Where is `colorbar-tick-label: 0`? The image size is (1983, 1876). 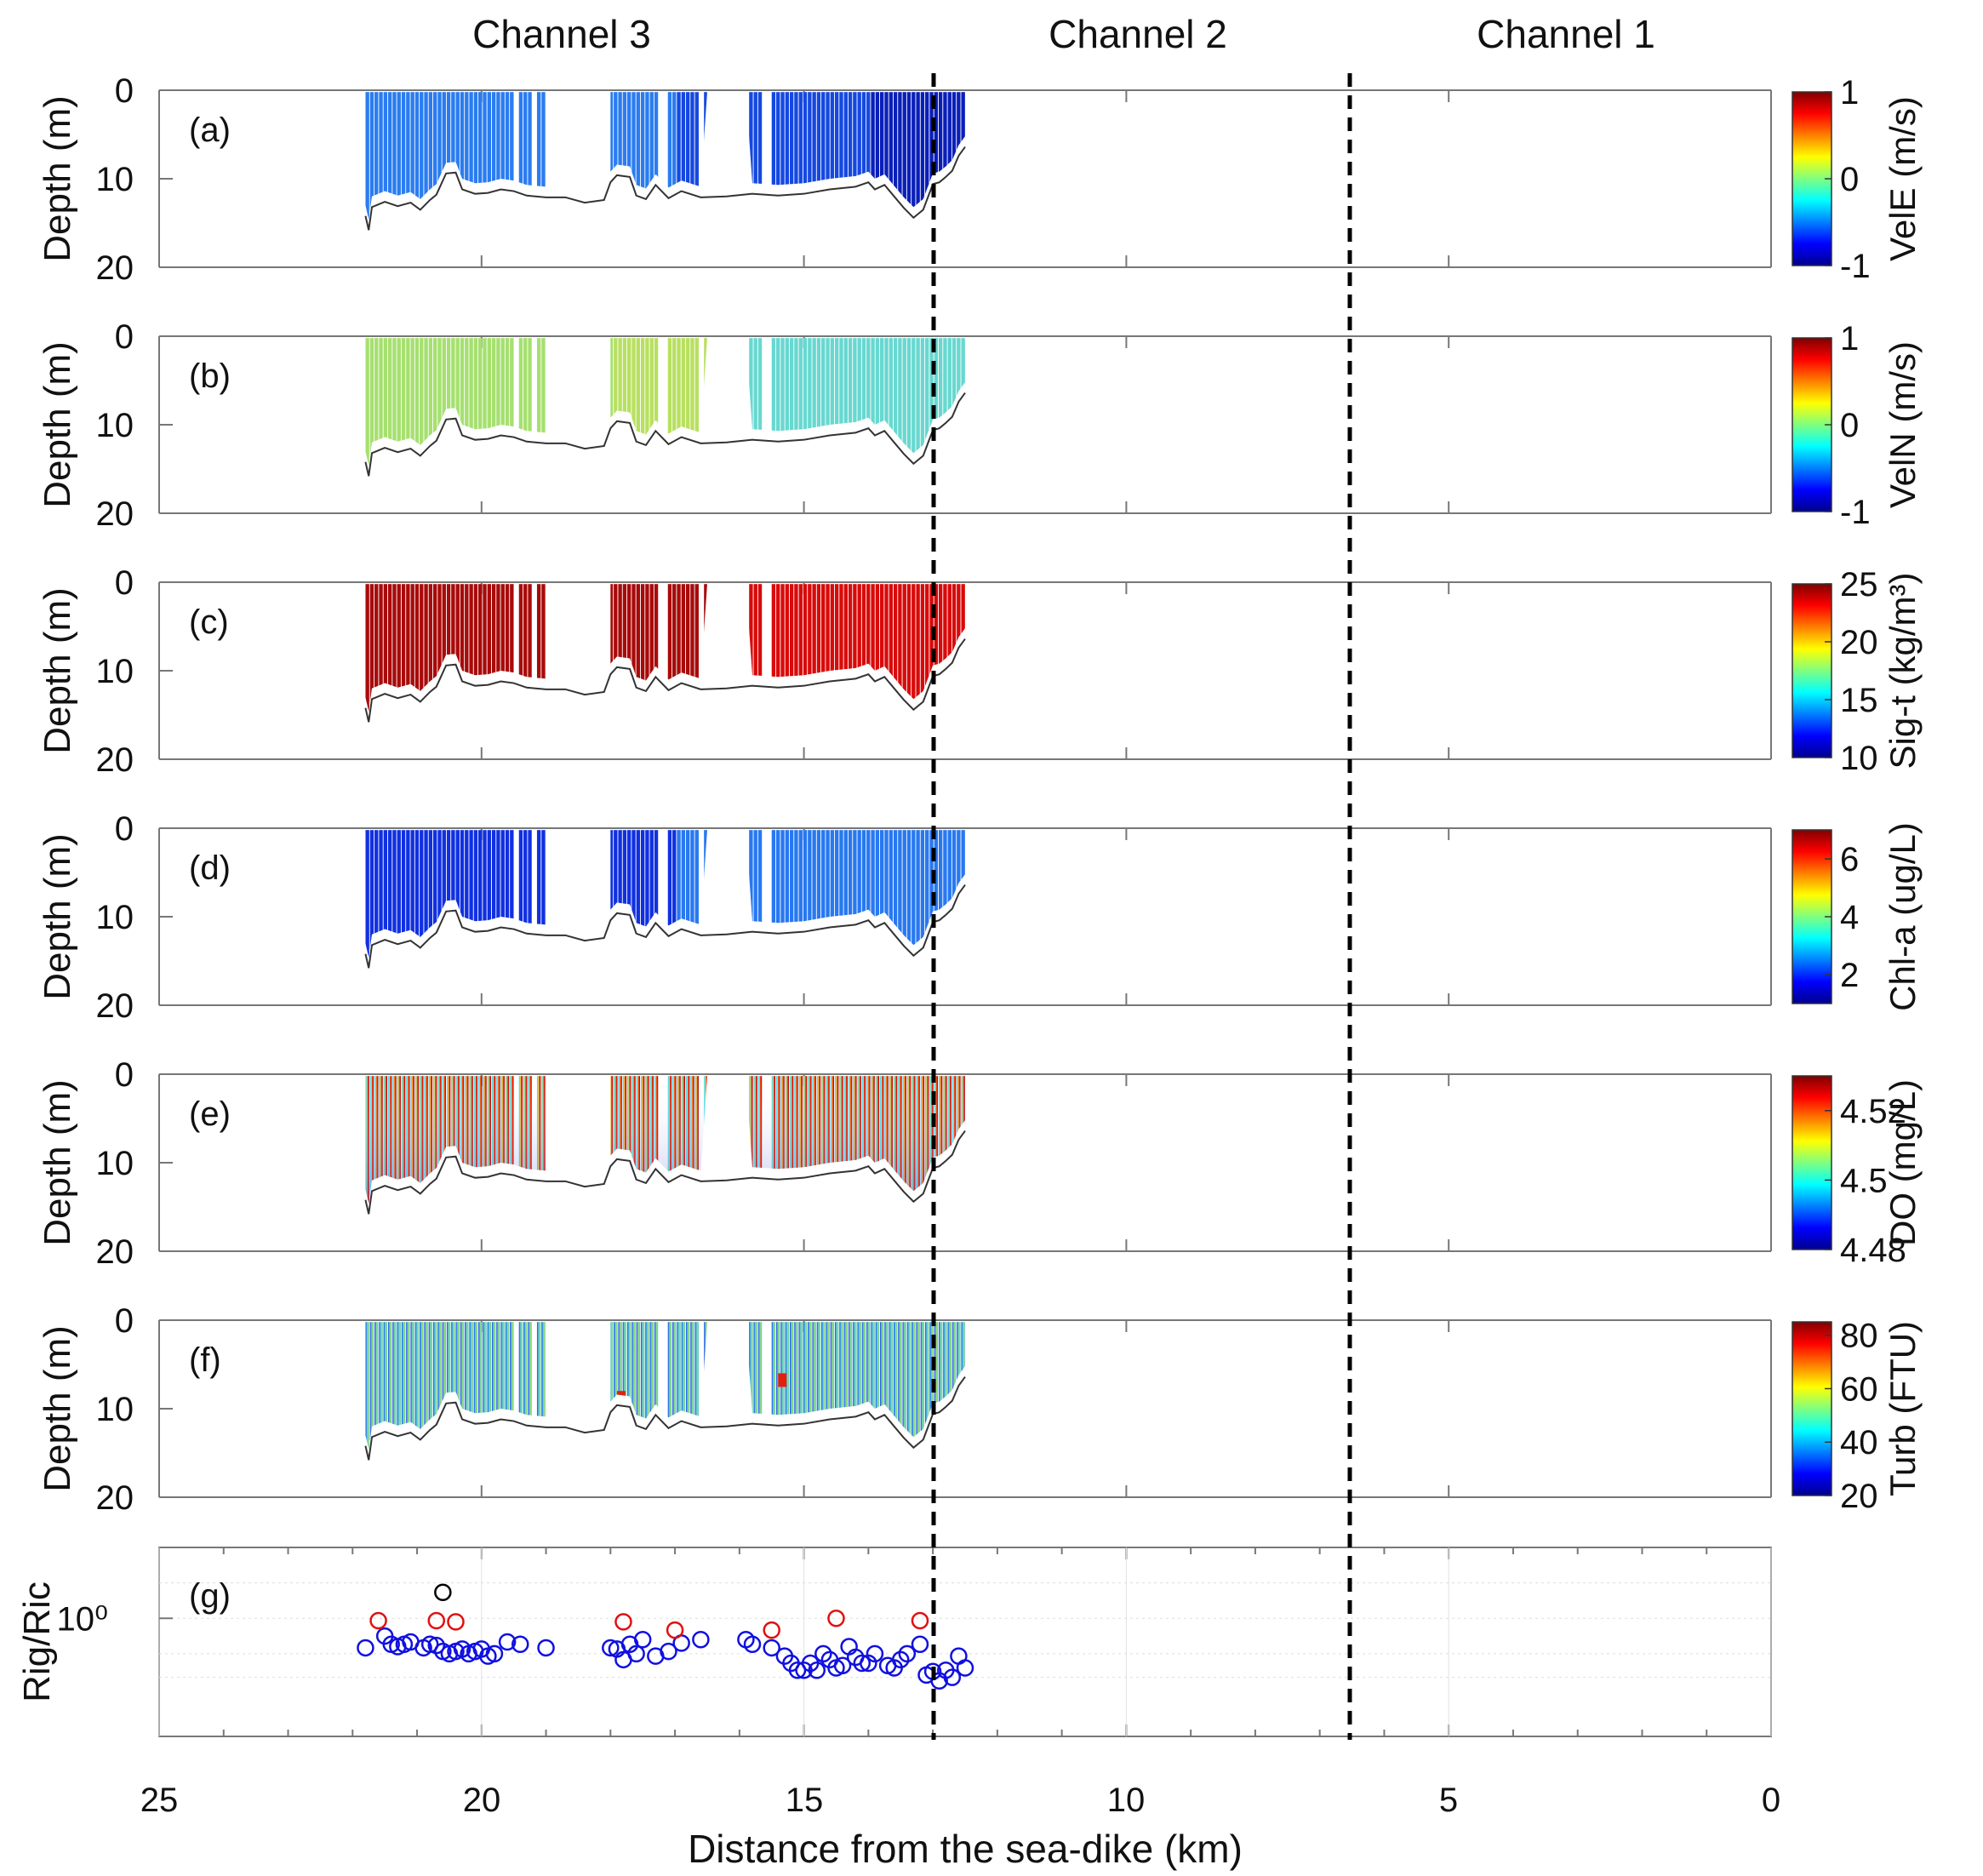
colorbar-tick-label: 0 is located at coordinates (1849, 179).